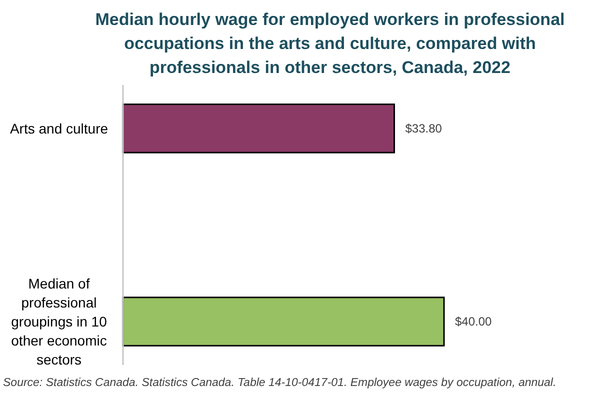 The height and width of the screenshot is (400, 600). What do you see at coordinates (279, 383) in the screenshot?
I see `source-note: Source: Statistics Canada. Statistics Canada. Table 14-10-0417-01. Employee wages by occupation, annual.` at bounding box center [279, 383].